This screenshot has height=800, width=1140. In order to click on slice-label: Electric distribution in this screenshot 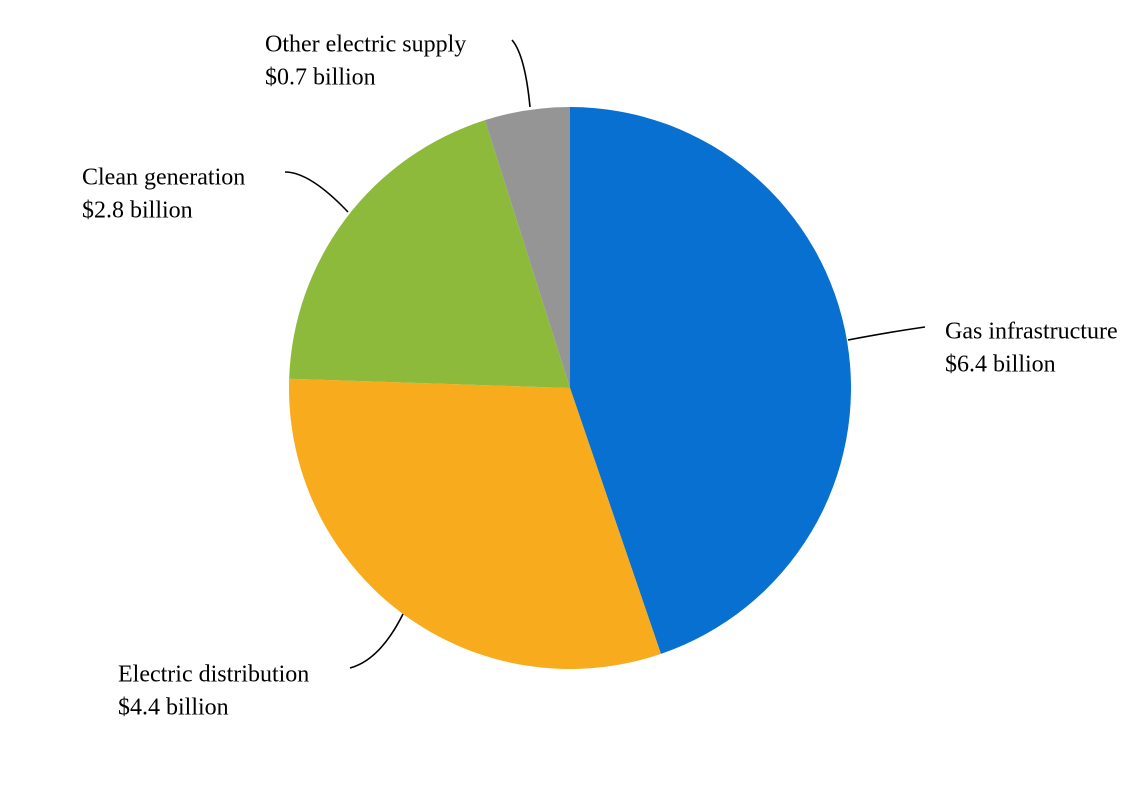, I will do `click(213, 675)`.